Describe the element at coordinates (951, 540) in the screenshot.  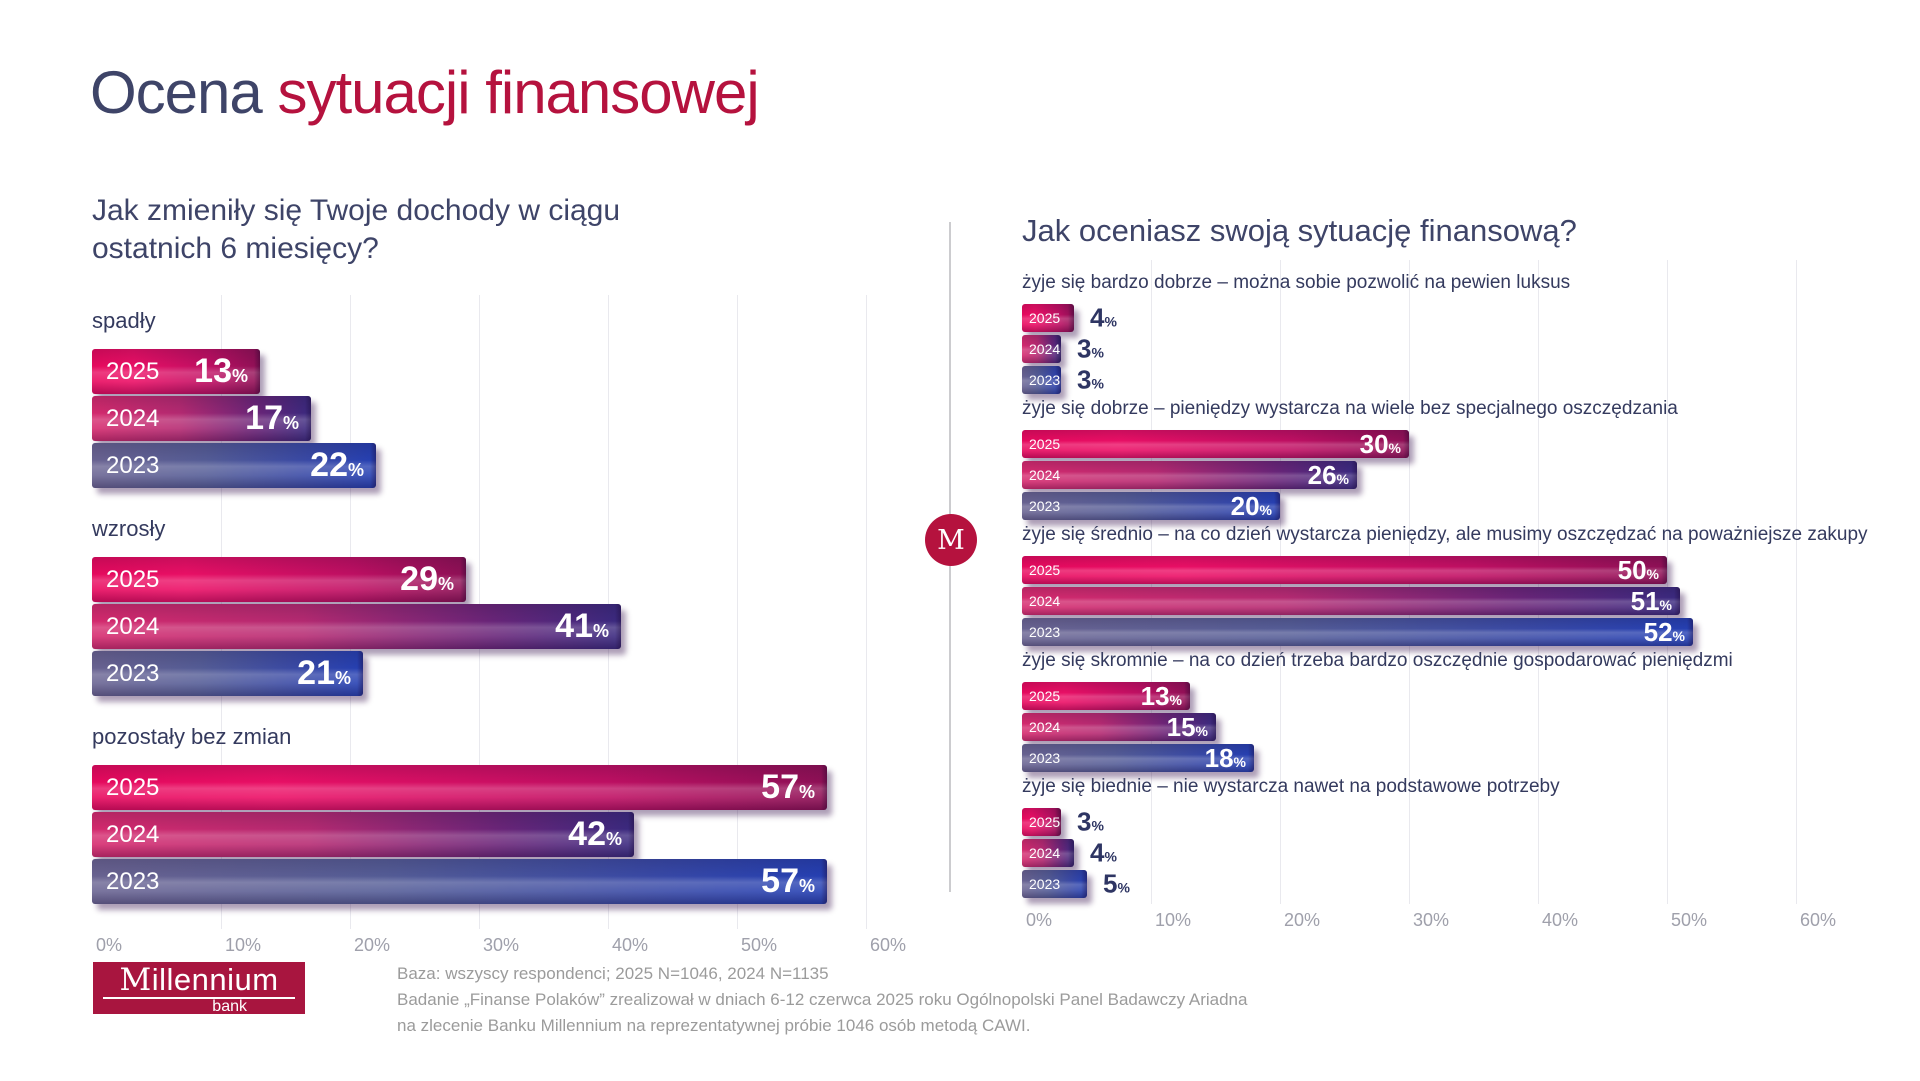
I see `millennium-m-icon: M` at that location.